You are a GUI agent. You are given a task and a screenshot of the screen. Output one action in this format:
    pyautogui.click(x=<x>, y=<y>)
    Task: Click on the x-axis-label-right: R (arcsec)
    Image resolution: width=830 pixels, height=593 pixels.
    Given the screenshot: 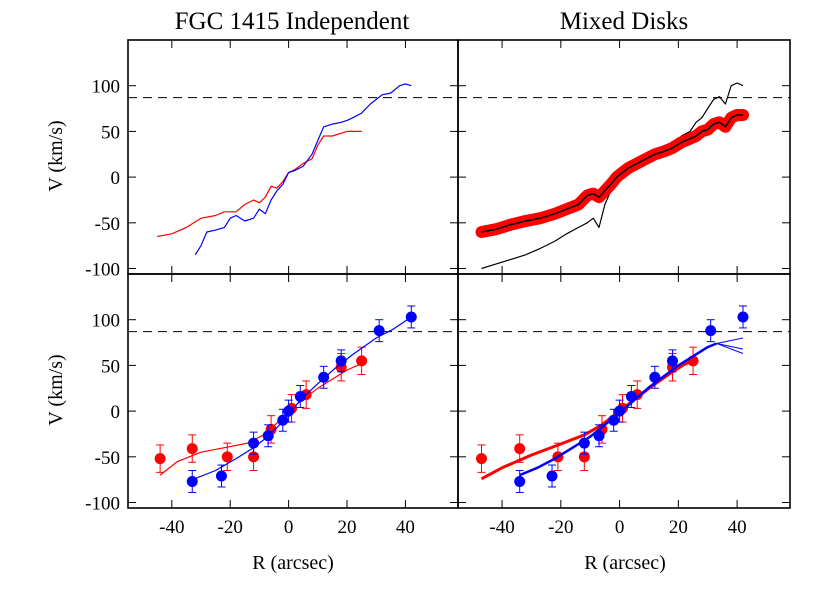 What is the action you would take?
    pyautogui.click(x=625, y=563)
    